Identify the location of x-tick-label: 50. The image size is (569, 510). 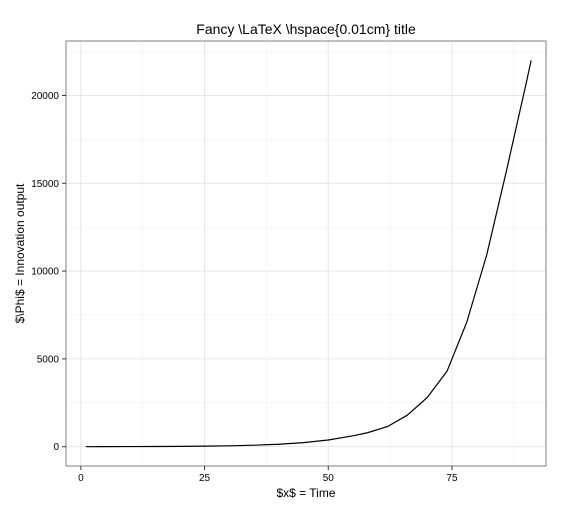
(329, 478).